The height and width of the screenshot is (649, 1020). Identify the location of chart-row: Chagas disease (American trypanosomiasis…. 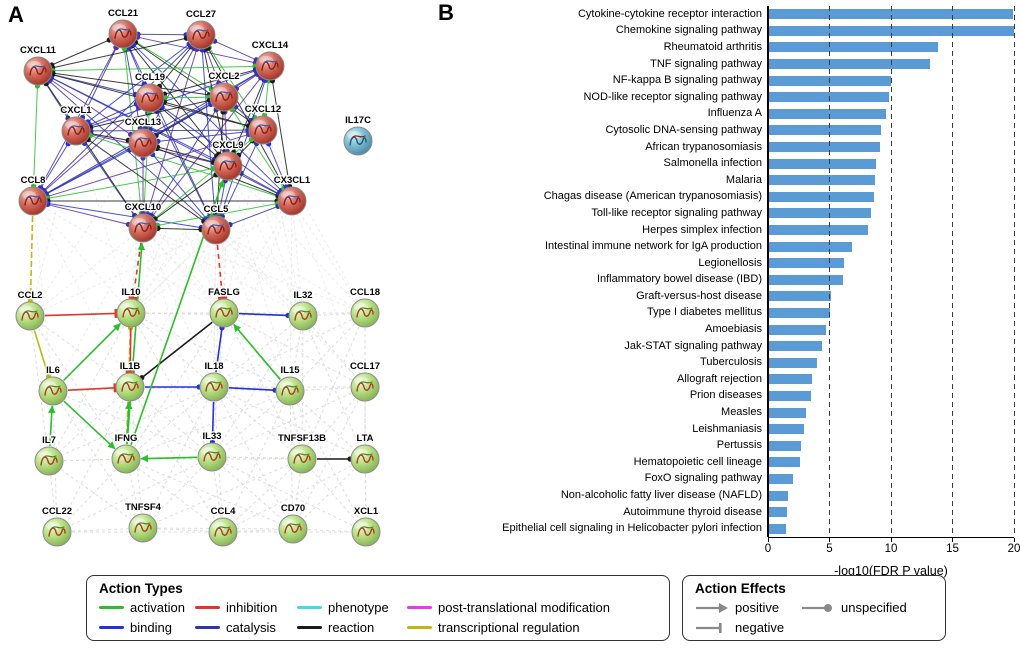
(729, 197).